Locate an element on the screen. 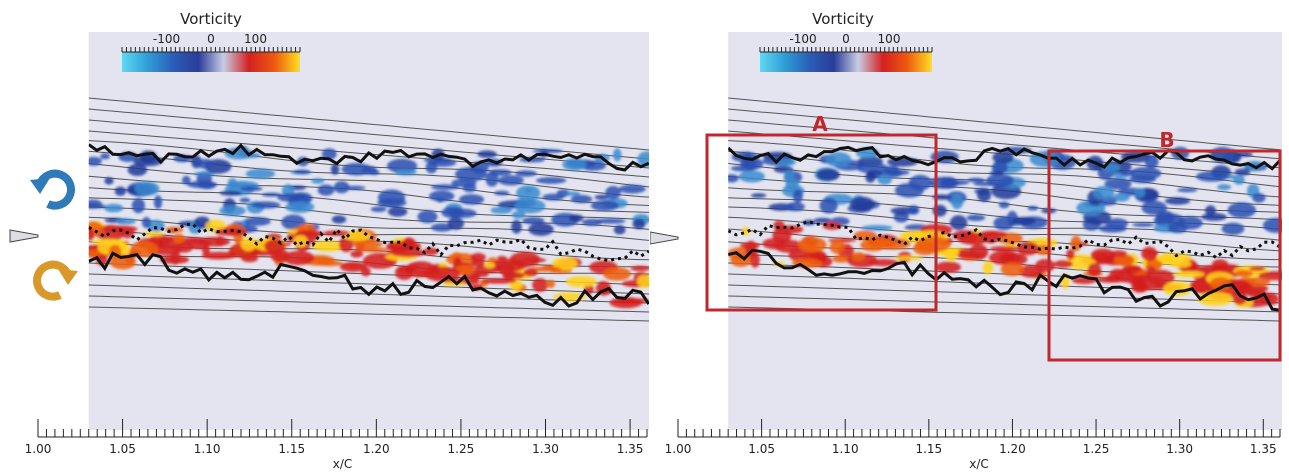 This screenshot has width=1289, height=472. clockwise-rotation-icon is located at coordinates (52, 189).